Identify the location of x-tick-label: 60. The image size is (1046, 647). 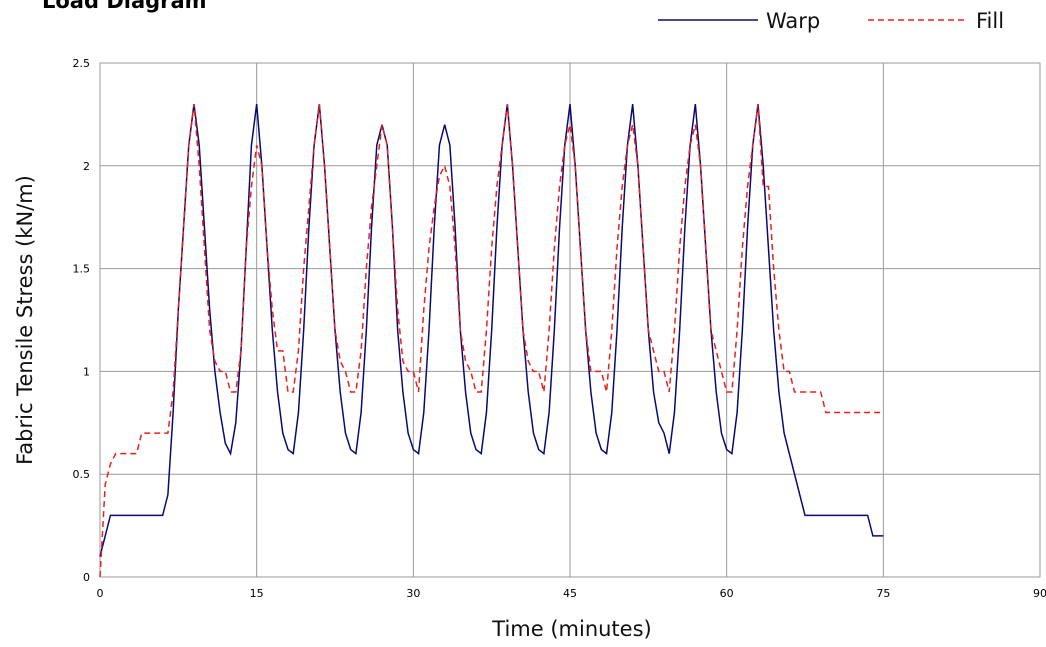
(727, 593).